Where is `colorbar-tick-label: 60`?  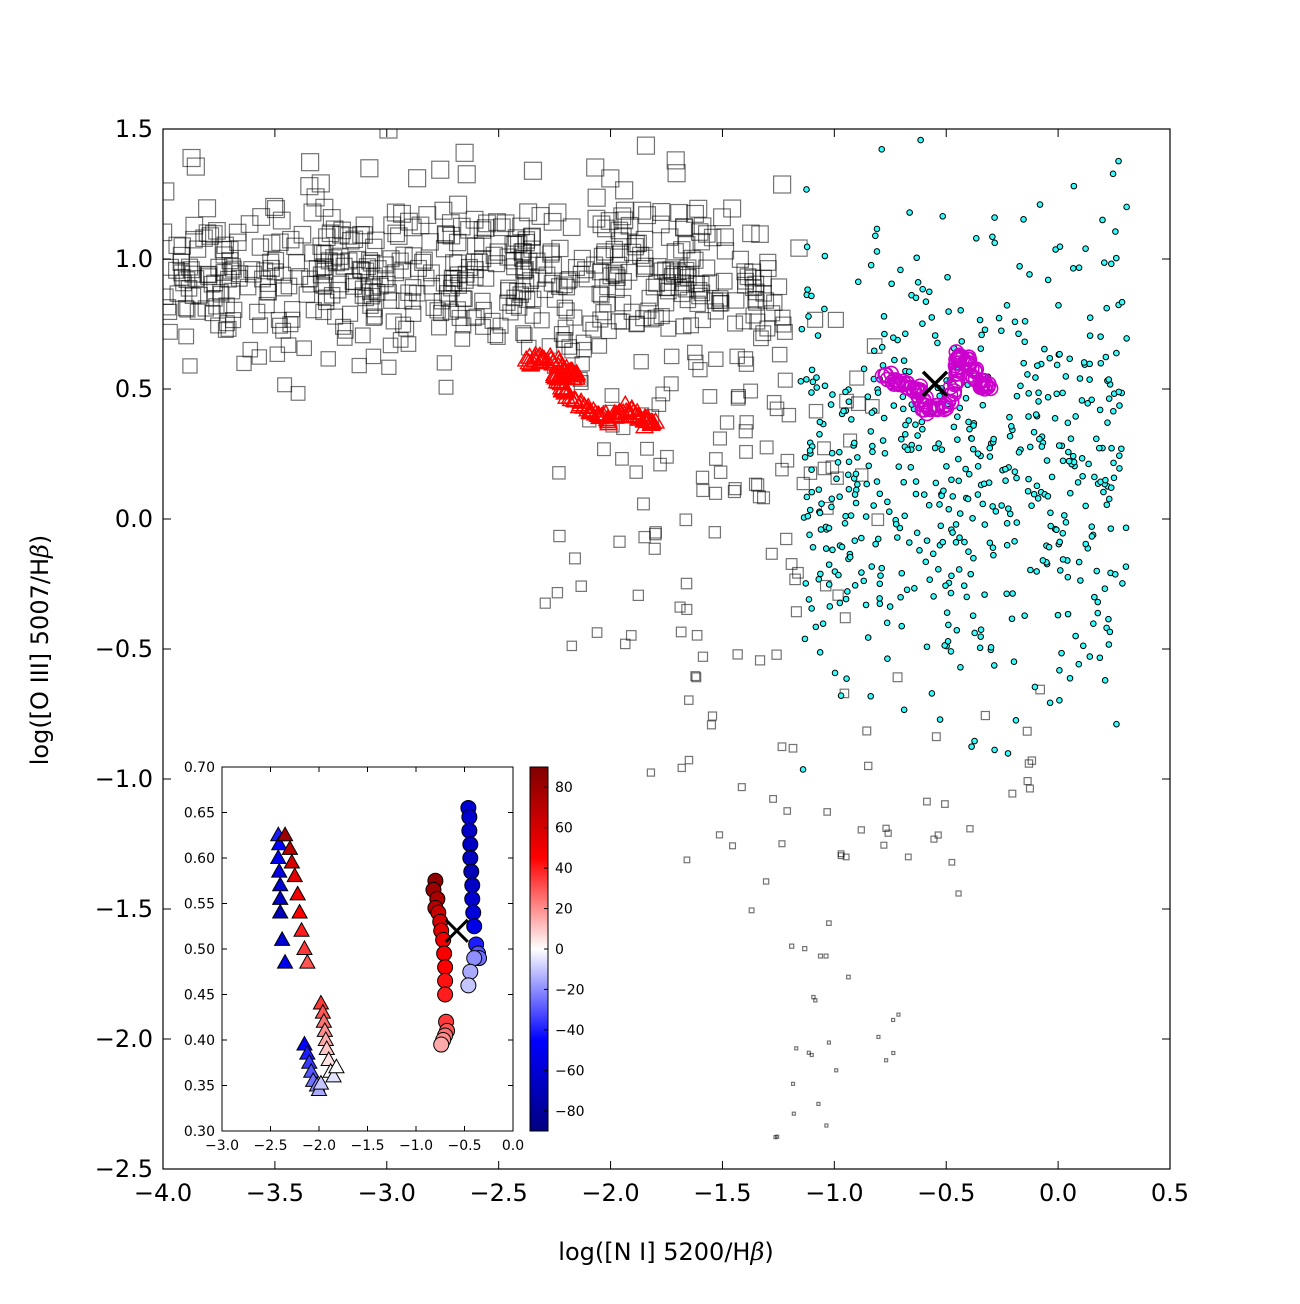 colorbar-tick-label: 60 is located at coordinates (564, 829).